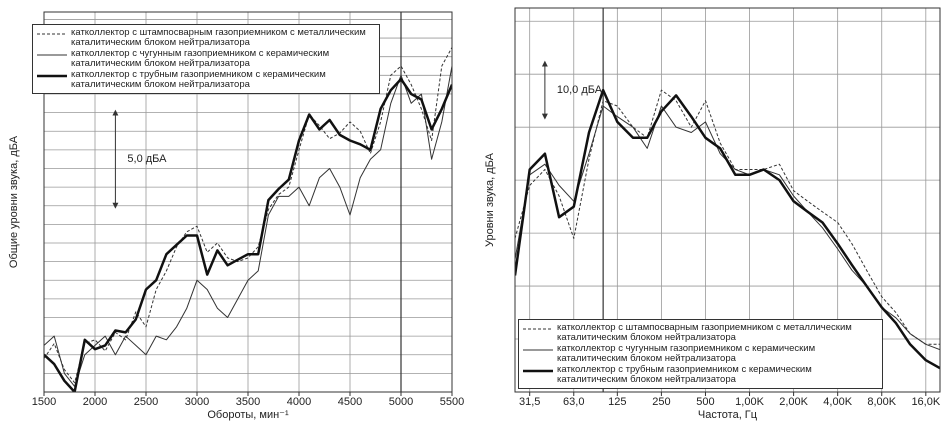 The width and height of the screenshot is (945, 422). Describe the element at coordinates (529, 402) in the screenshot. I see `x-tick-label: 31,5` at that location.